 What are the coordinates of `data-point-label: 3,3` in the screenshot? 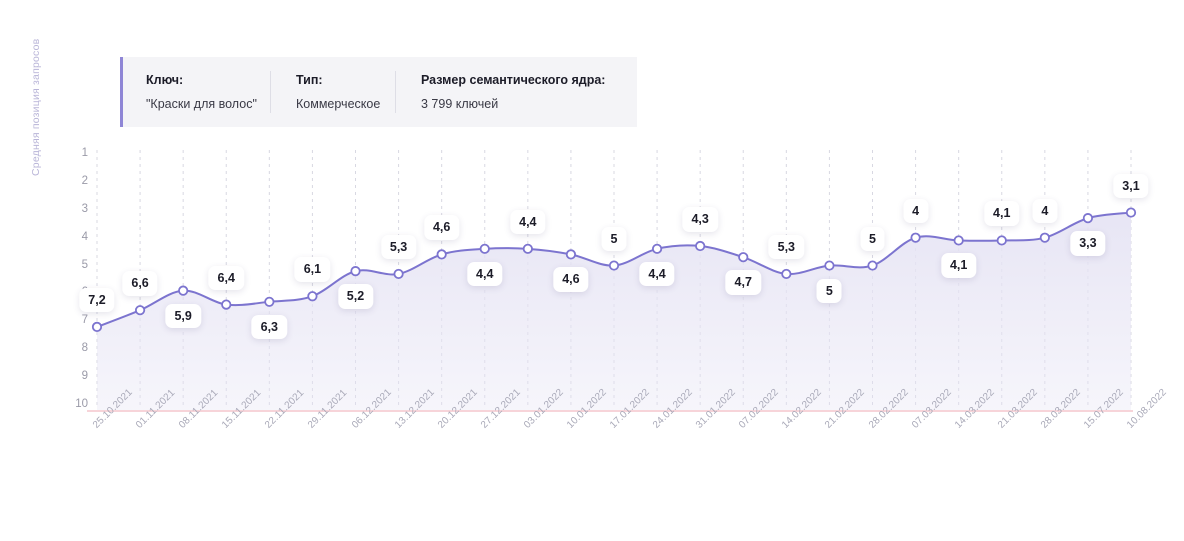 It's located at (1088, 243).